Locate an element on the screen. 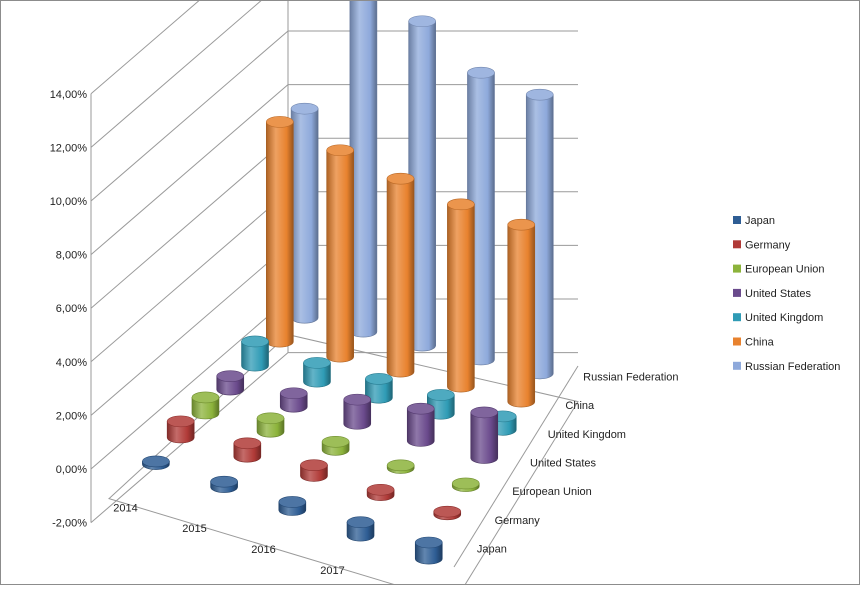 This screenshot has width=860, height=589. cylinder-united-states-2015 is located at coordinates (293, 400).